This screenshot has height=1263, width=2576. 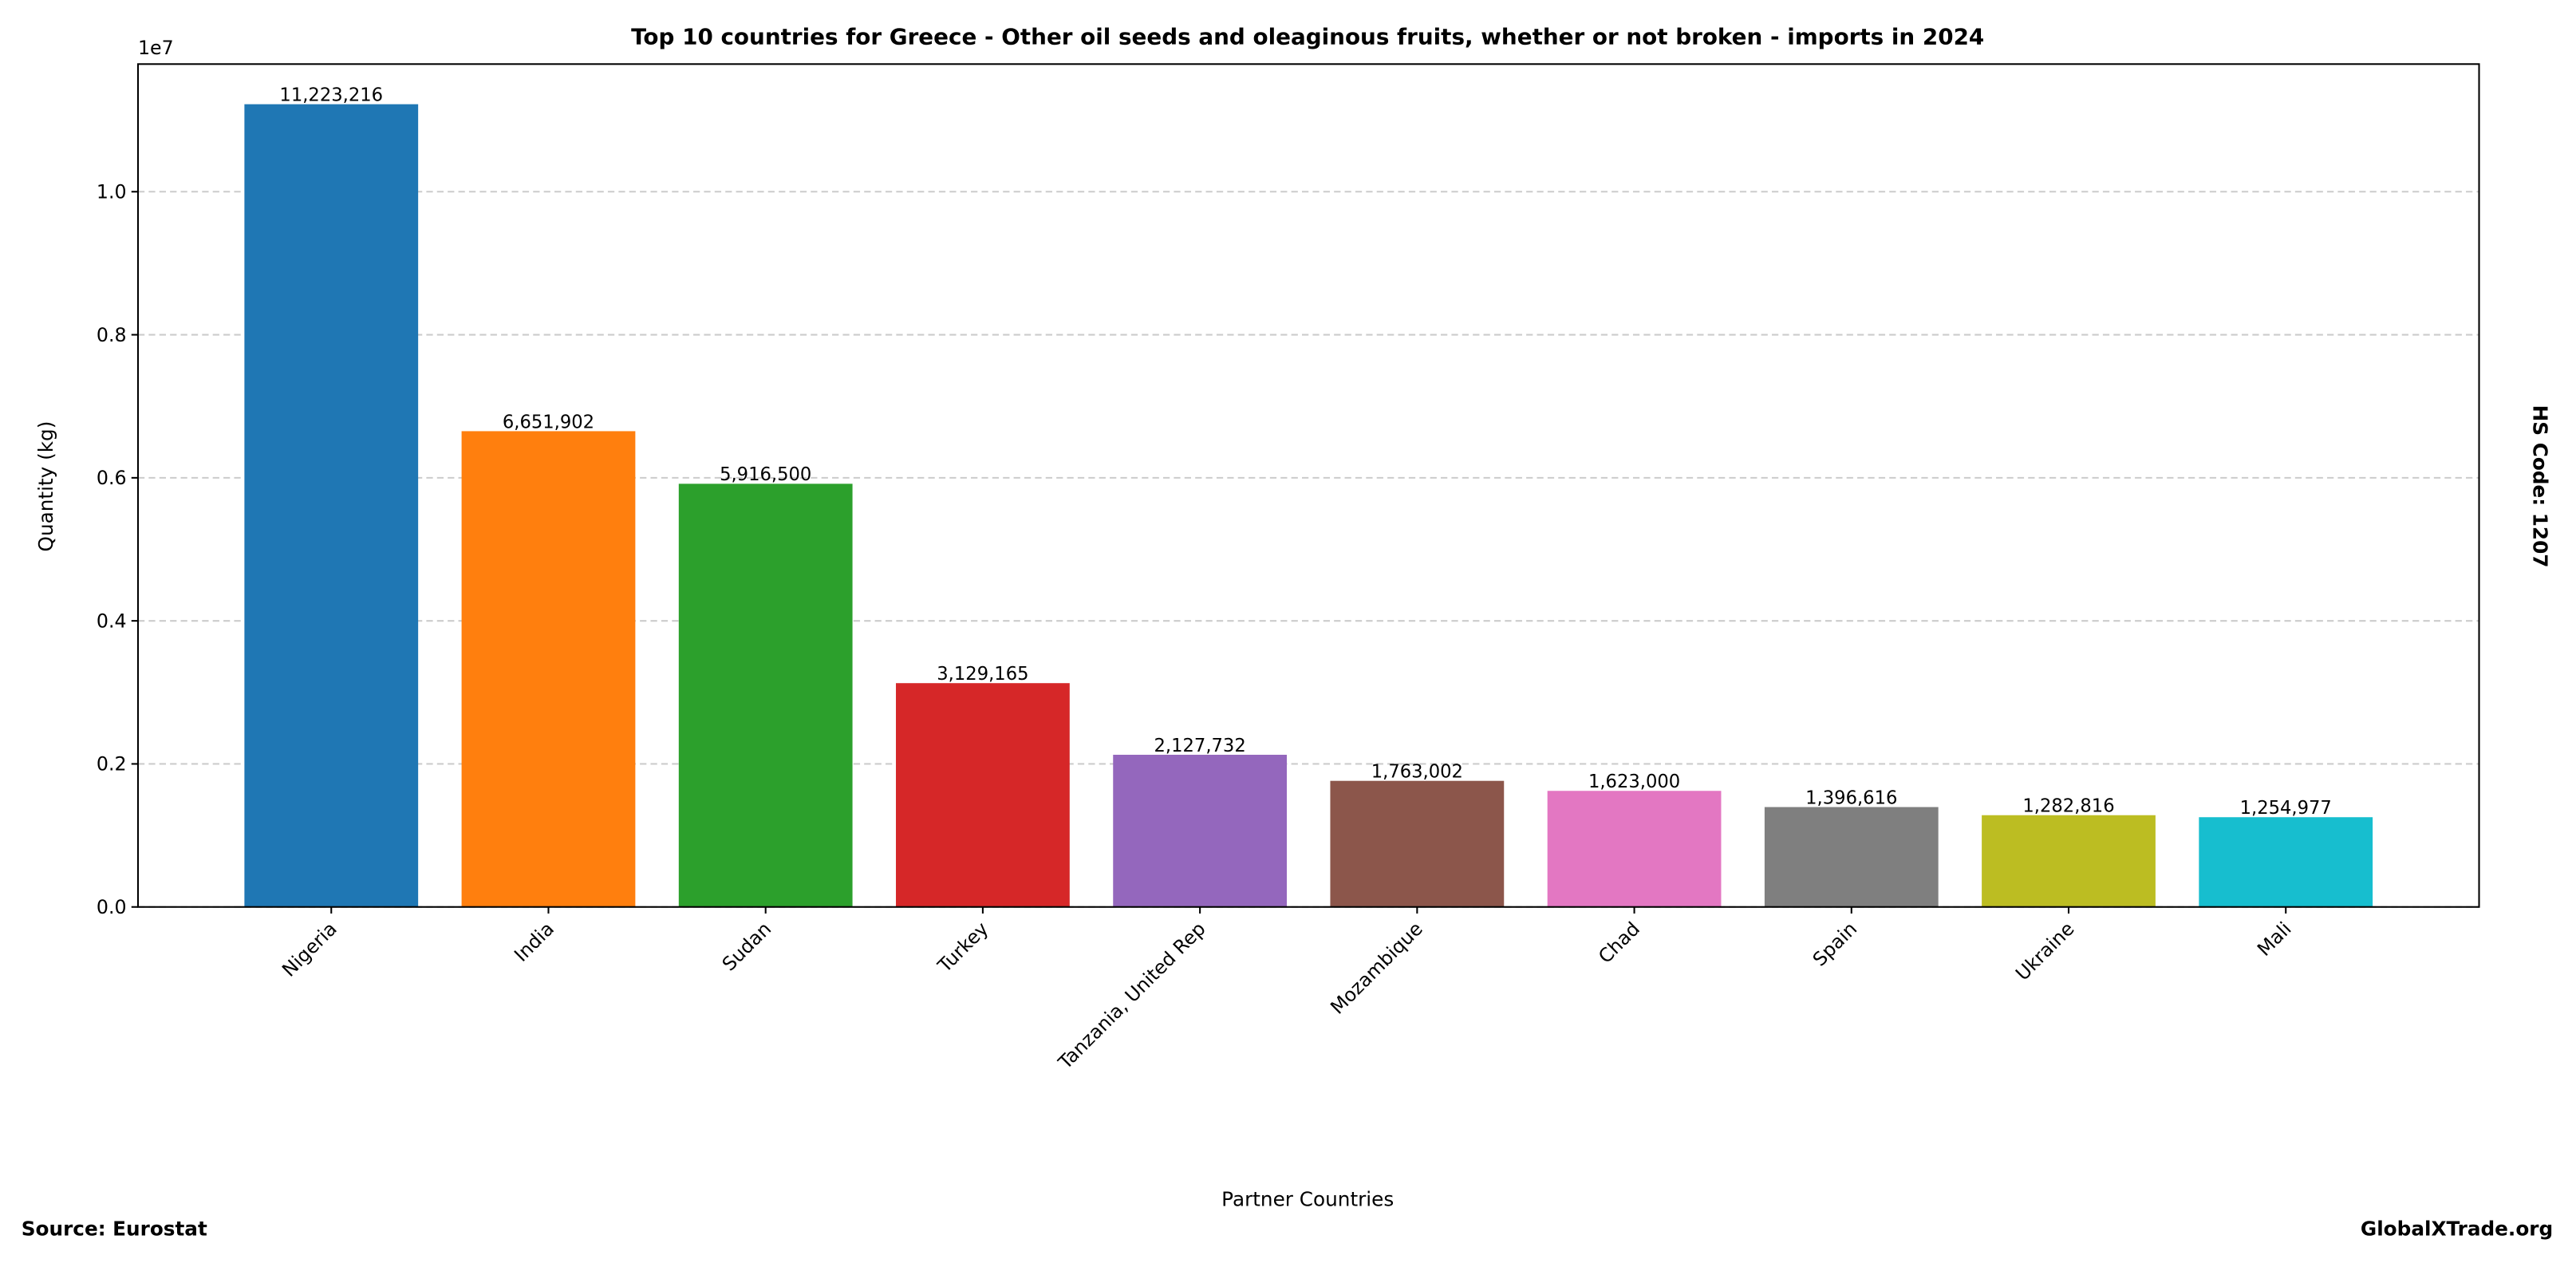 I want to click on y-offset-label: 1e7, so click(x=156, y=48).